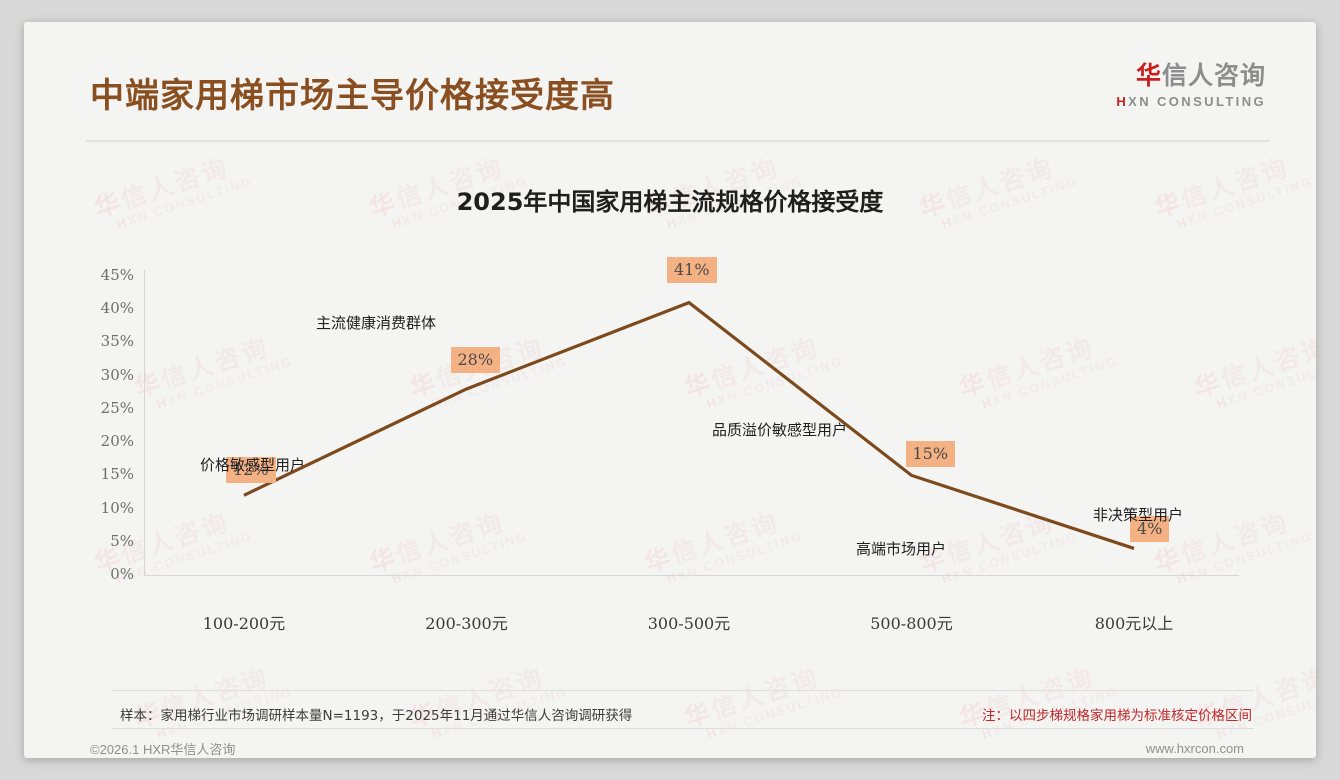  I want to click on y-axis-tick-label: 25%, so click(117, 407).